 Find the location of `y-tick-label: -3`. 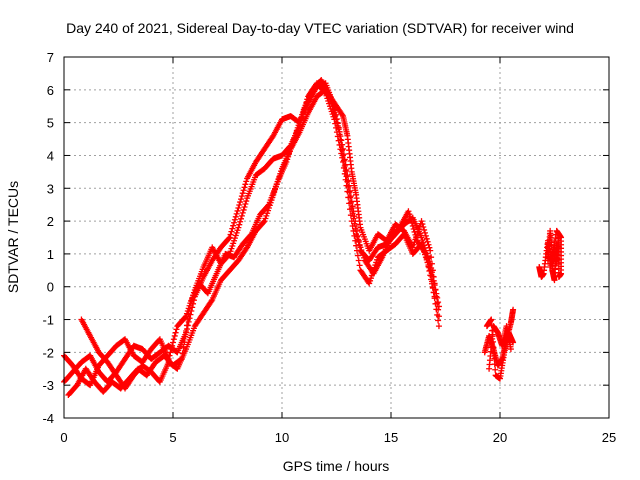

y-tick-label: -3 is located at coordinates (48, 385).